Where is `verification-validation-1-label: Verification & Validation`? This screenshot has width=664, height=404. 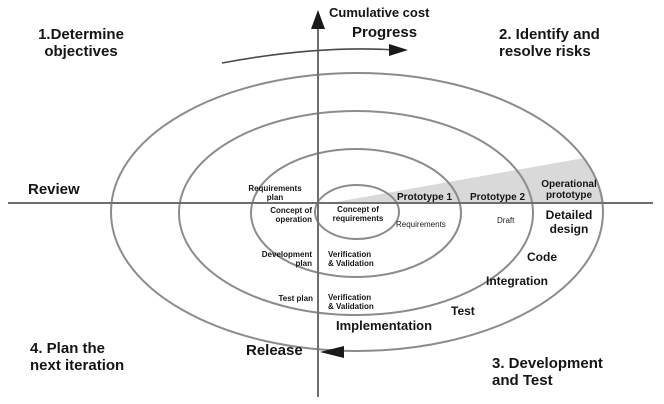
verification-validation-1-label: Verification & Validation is located at coordinates (351, 259).